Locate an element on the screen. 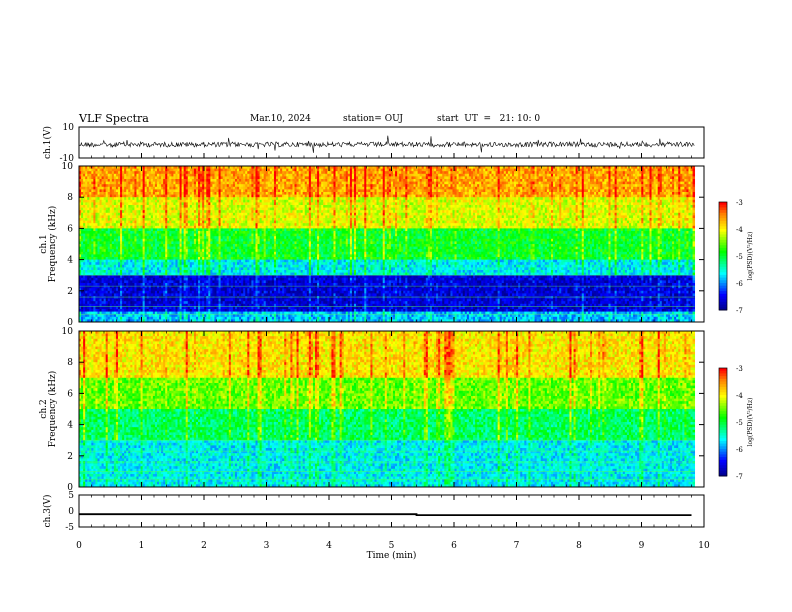  ch1-waveform-panel is located at coordinates (386, 144).